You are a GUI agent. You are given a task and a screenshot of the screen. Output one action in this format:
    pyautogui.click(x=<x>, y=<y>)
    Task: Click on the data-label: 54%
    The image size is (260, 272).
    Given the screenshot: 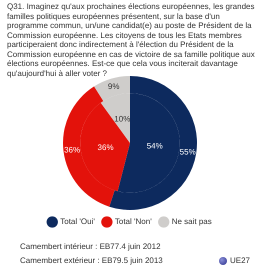 What is the action you would take?
    pyautogui.click(x=154, y=145)
    